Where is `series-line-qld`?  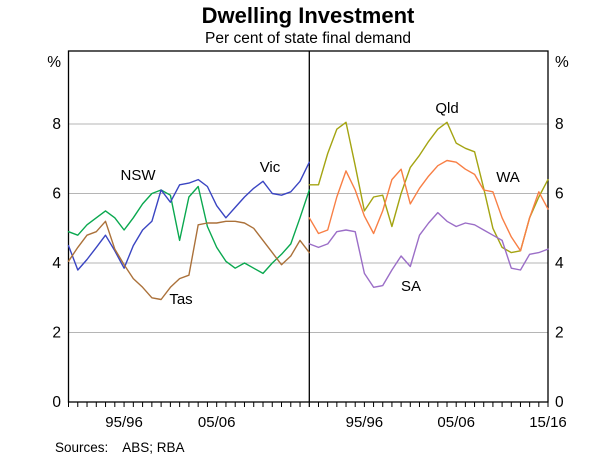
series-line-qld is located at coordinates (428, 187).